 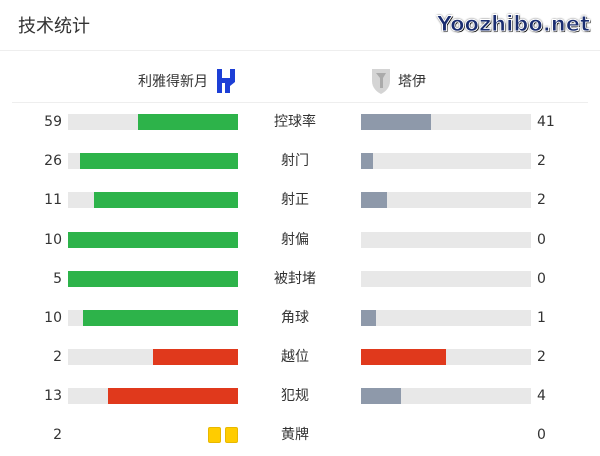 What do you see at coordinates (381, 81) in the screenshot?
I see `al-taee-logo-icon` at bounding box center [381, 81].